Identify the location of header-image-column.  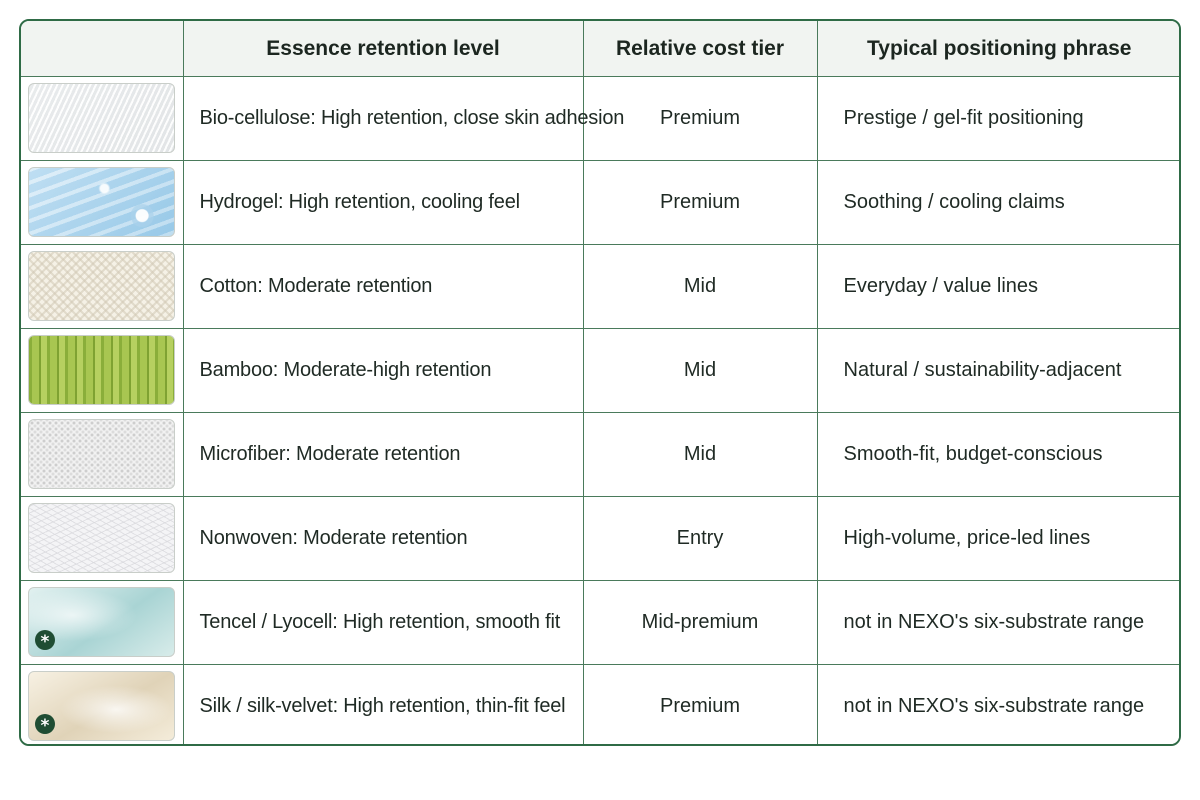
(102, 49).